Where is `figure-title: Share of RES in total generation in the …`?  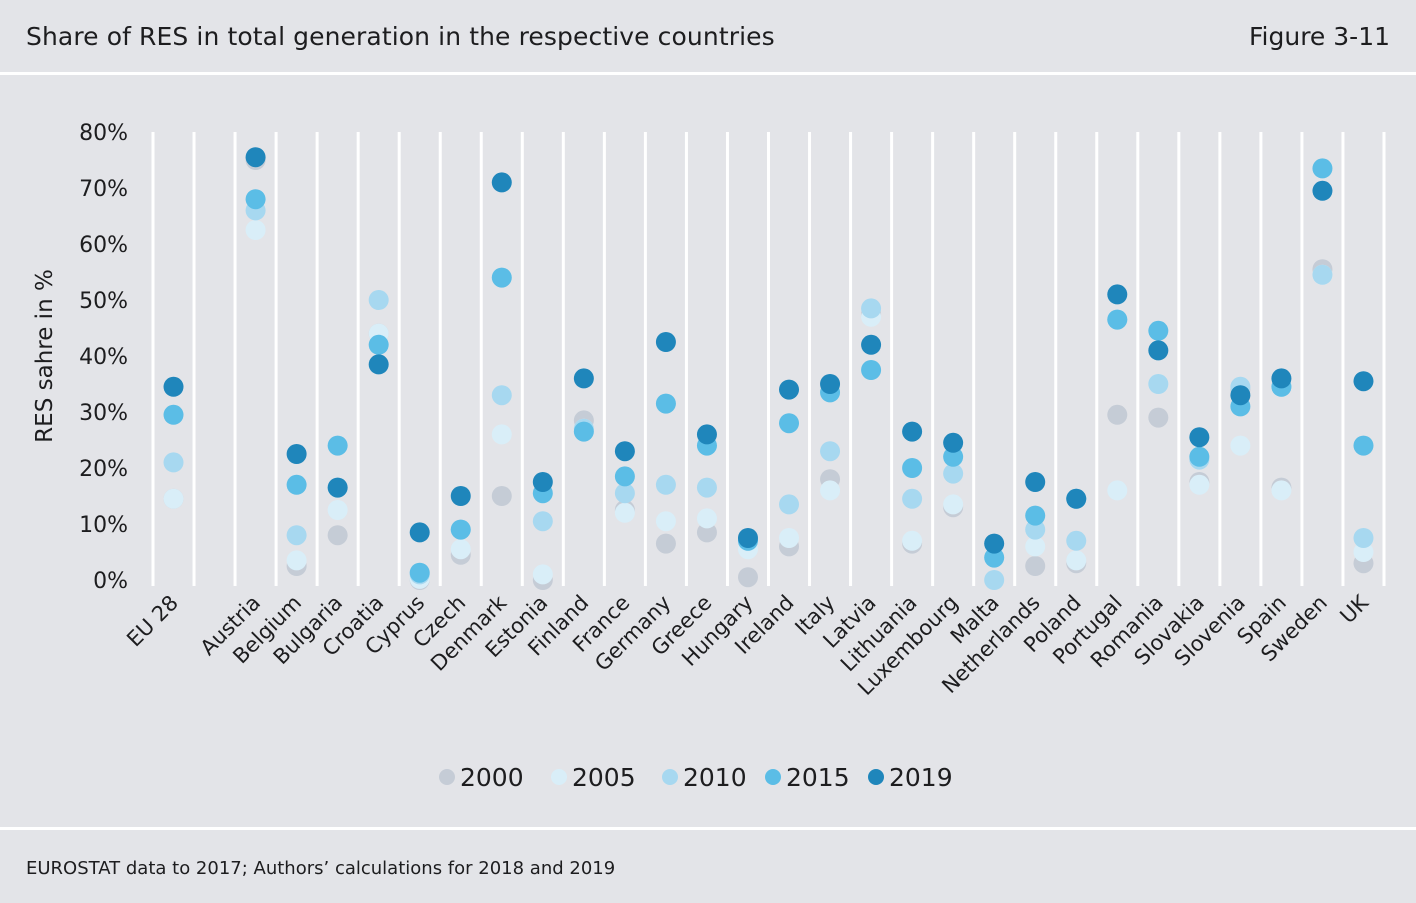 figure-title: Share of RES in total generation in the … is located at coordinates (400, 36).